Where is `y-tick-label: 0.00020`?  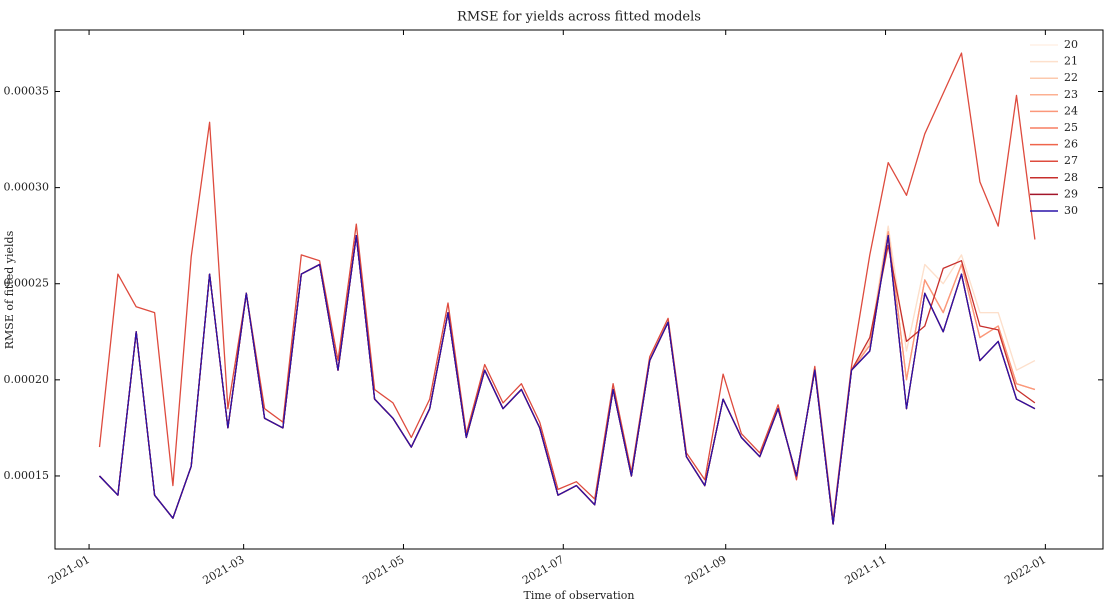
y-tick-label: 0.00020 is located at coordinates (27, 379).